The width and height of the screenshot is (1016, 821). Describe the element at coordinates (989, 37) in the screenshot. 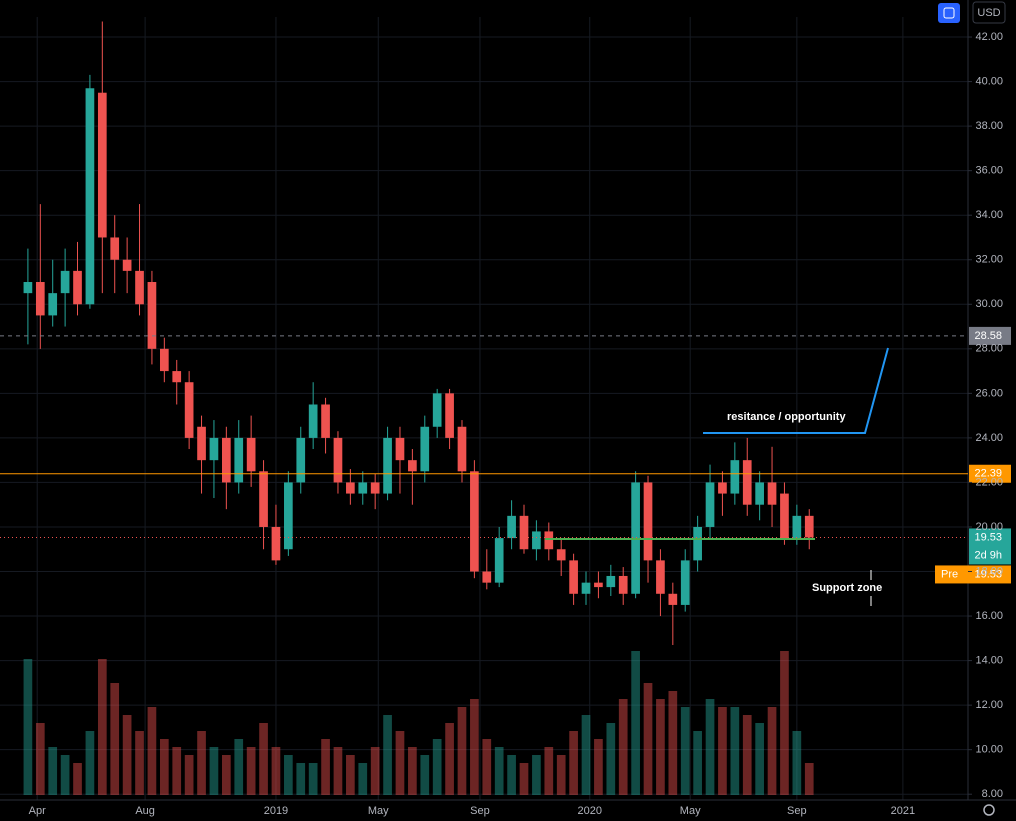

I see `y-tick-label: 42.00` at that location.